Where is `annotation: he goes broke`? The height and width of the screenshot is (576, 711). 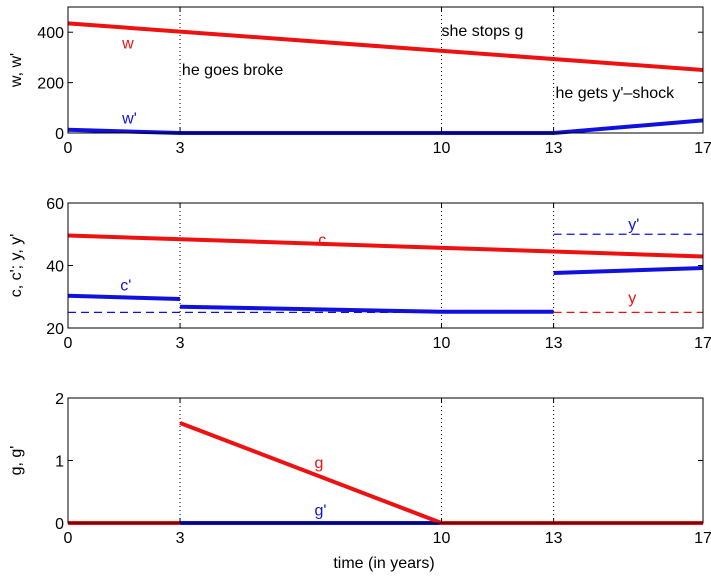 annotation: he goes broke is located at coordinates (233, 70).